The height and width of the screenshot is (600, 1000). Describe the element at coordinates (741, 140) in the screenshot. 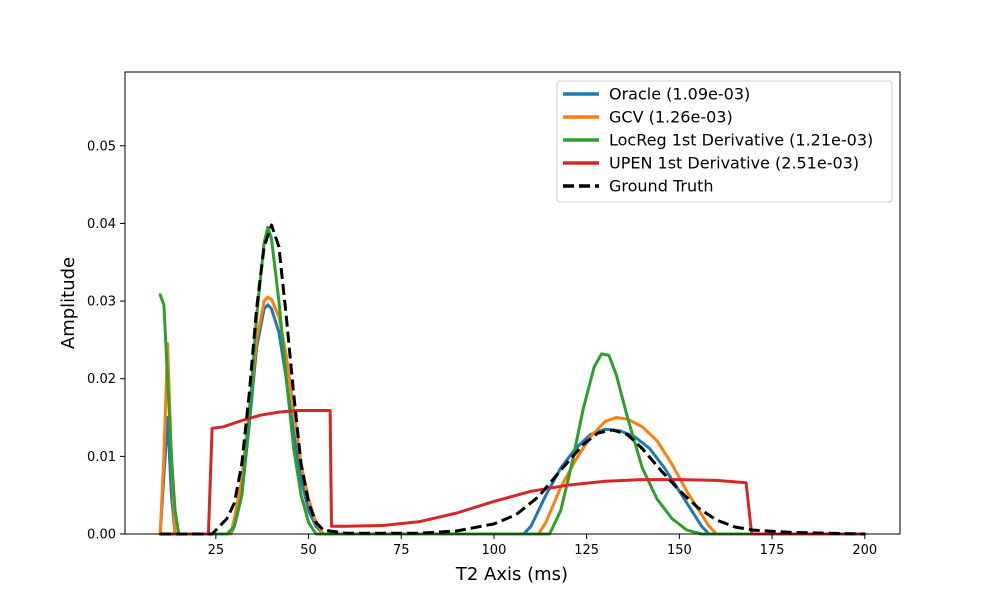

I see `legend-label-2: LocReg 1st Derivative (1.21e-03)` at that location.